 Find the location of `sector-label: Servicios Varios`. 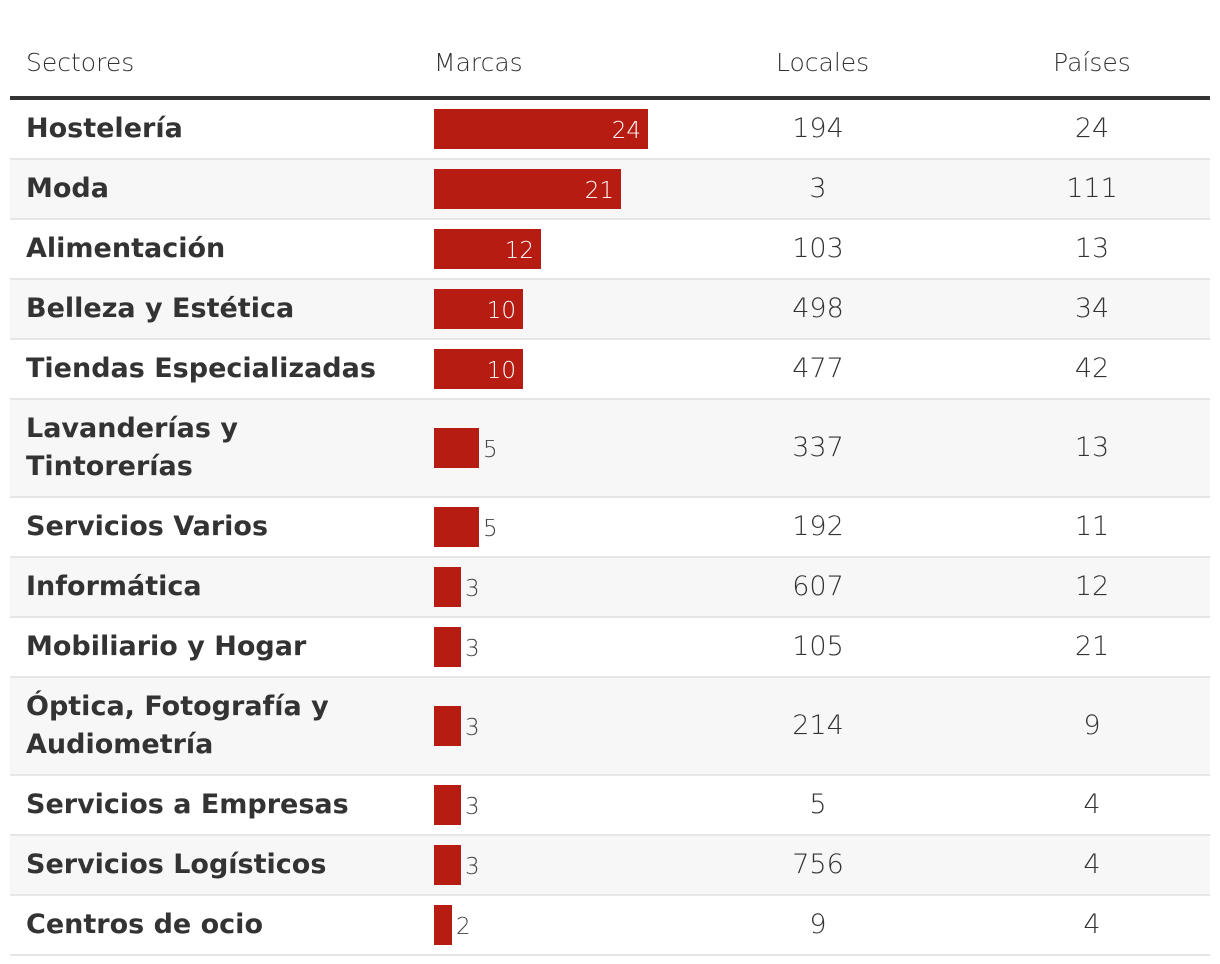

sector-label: Servicios Varios is located at coordinates (147, 526).